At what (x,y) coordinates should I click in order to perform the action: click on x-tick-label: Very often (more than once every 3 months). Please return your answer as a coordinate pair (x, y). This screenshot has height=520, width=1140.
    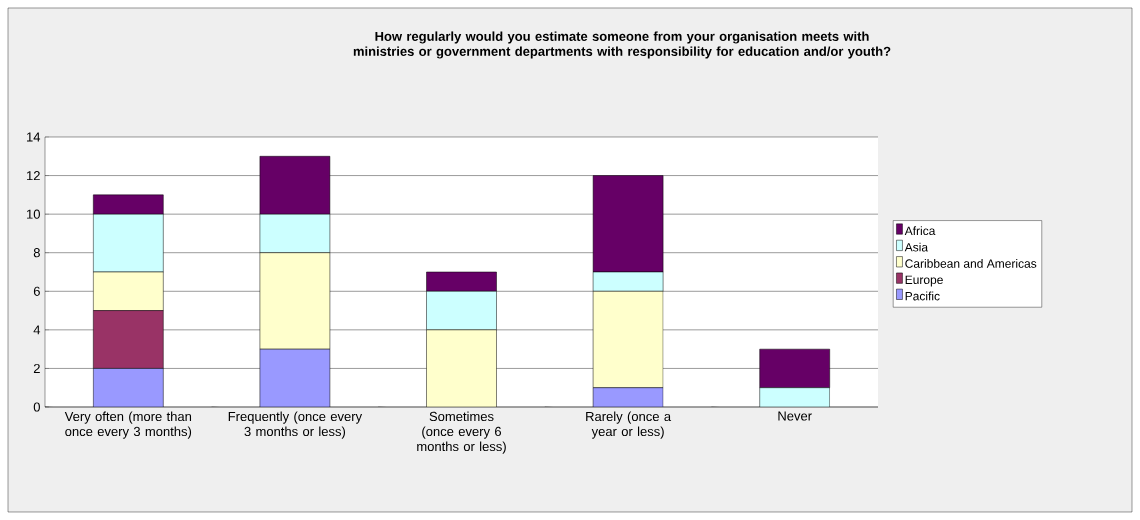
    Looking at the image, I should click on (128, 425).